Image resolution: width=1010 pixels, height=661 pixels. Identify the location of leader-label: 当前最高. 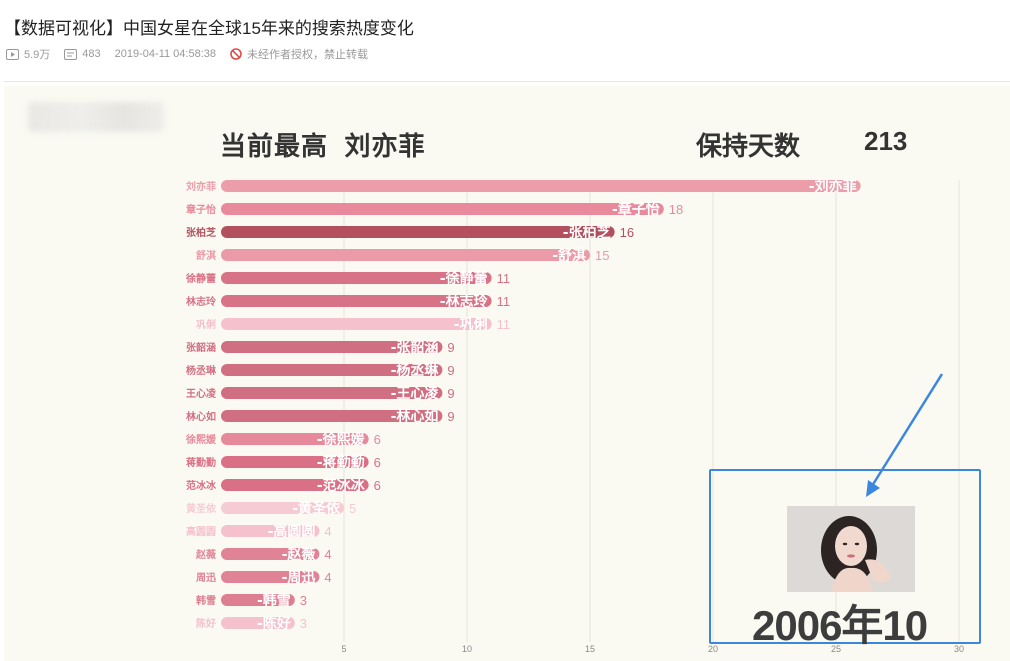
(274, 146).